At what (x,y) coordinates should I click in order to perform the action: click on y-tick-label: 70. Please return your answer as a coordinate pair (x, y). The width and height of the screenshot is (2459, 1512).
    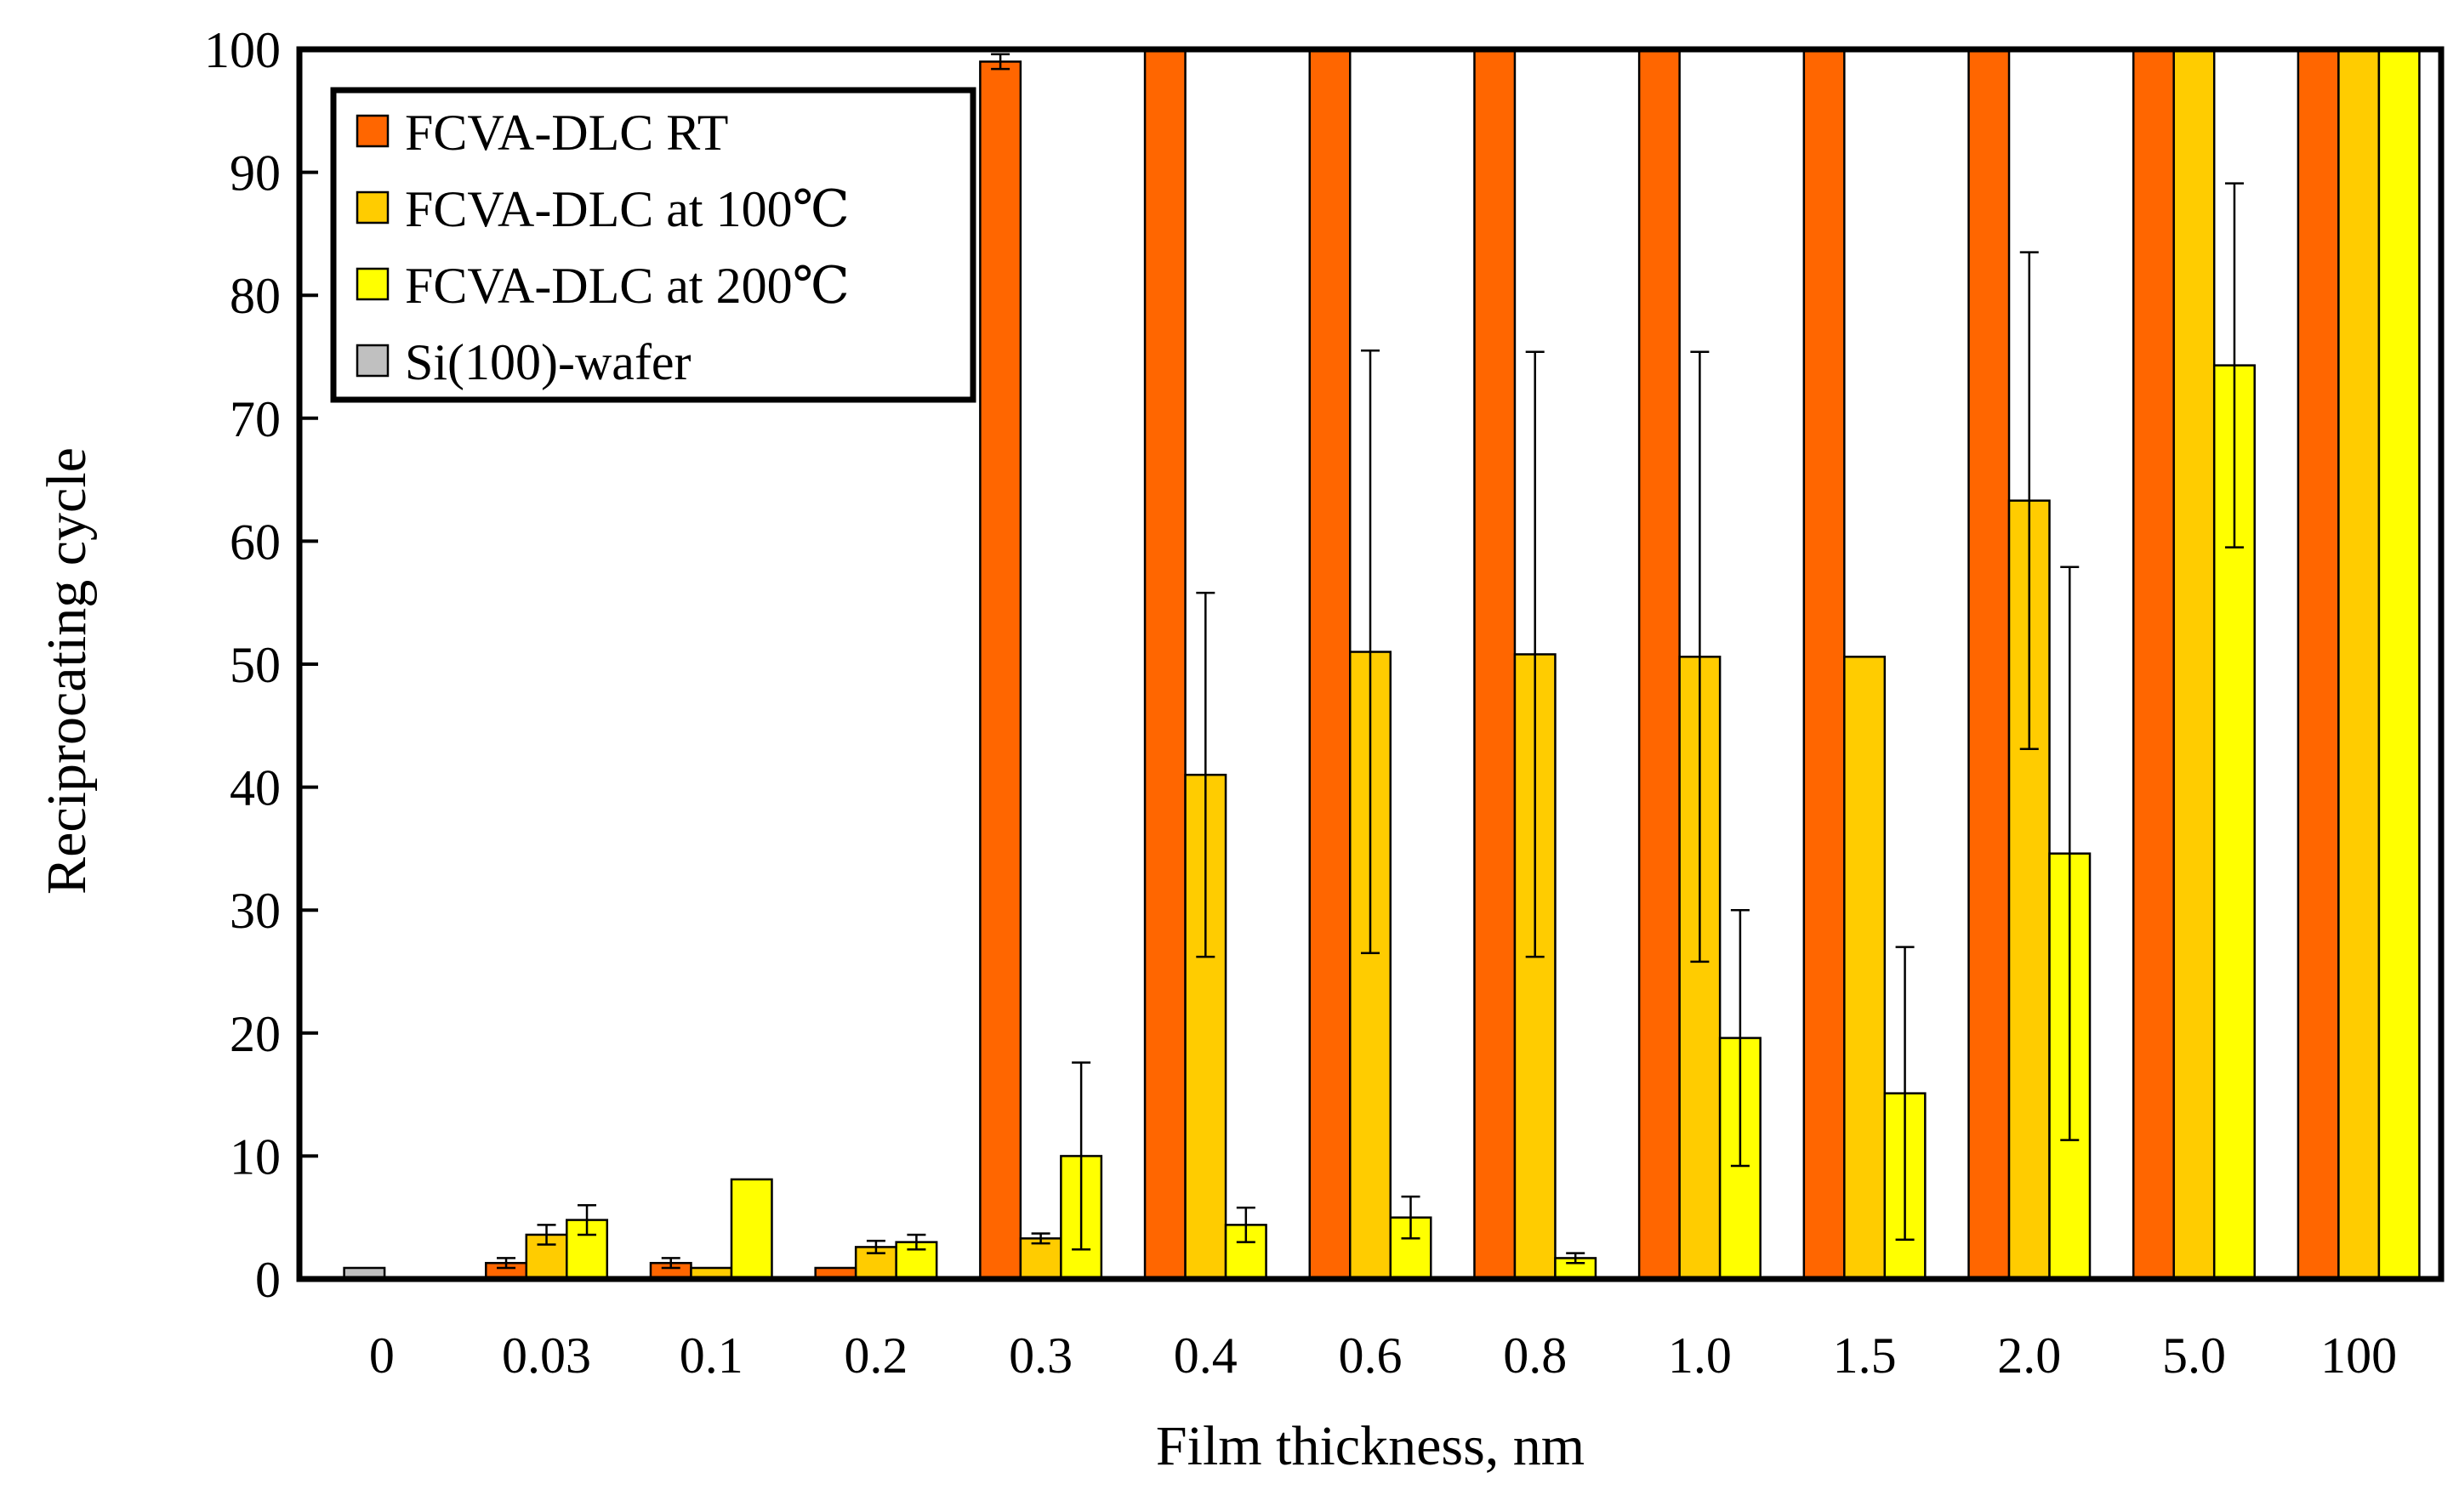
    Looking at the image, I should click on (256, 419).